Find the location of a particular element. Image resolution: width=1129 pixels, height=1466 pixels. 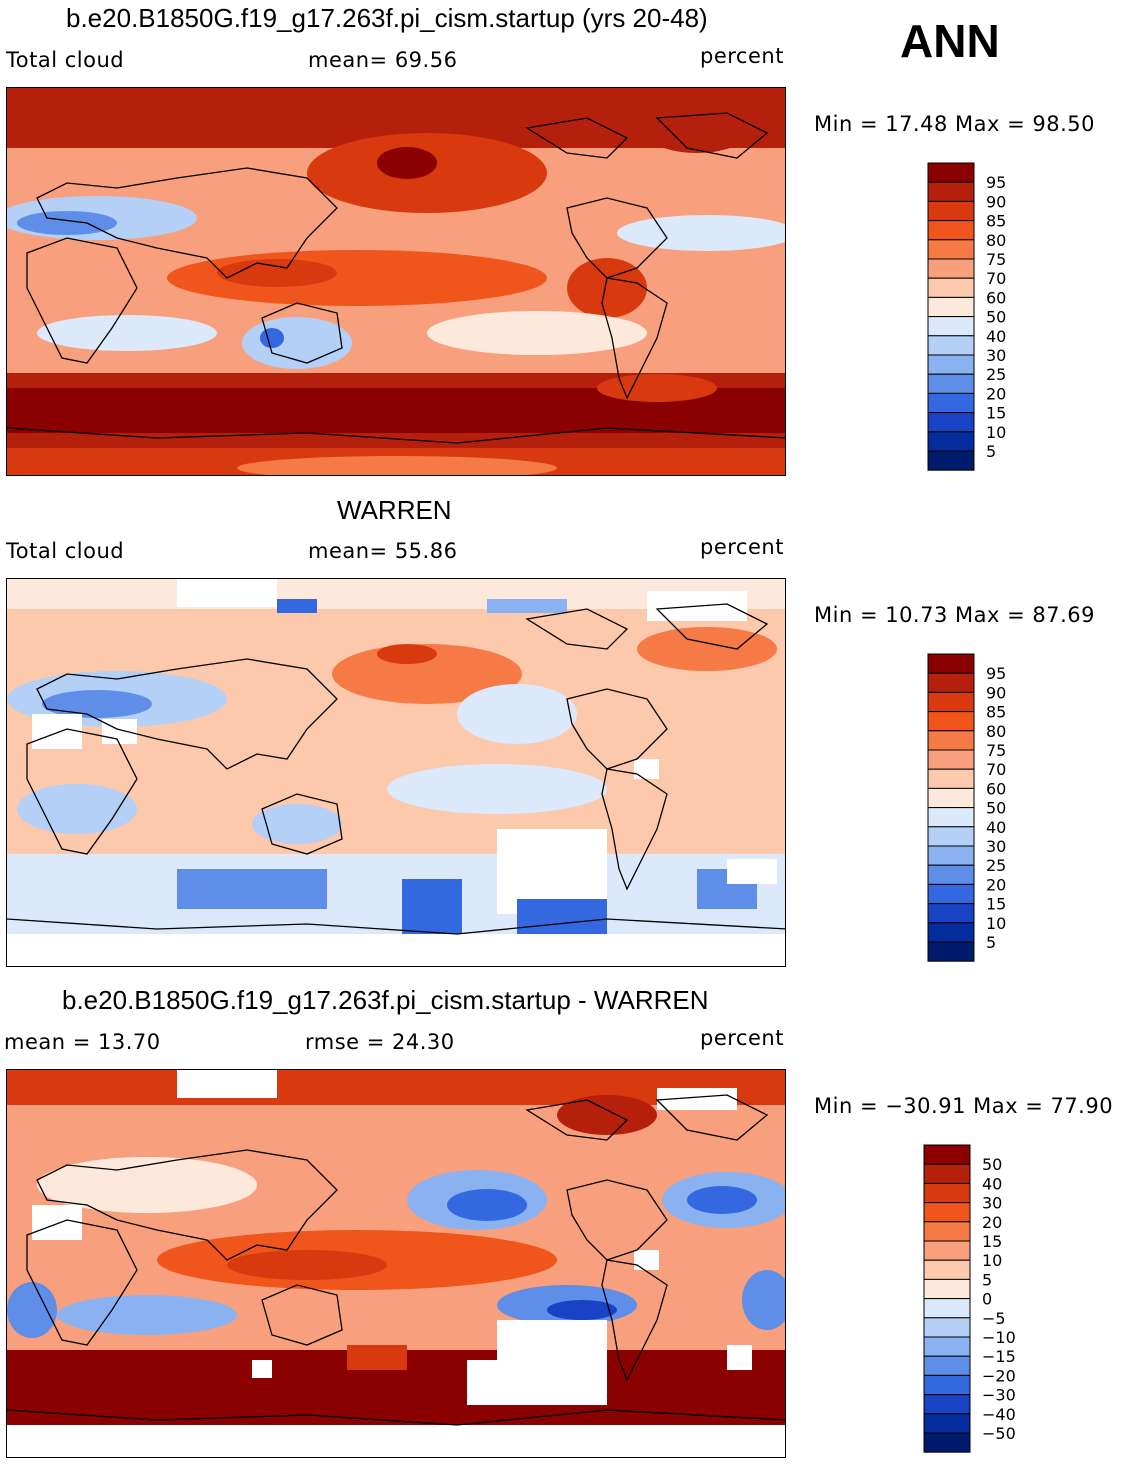

colorbar-3-tick-label: −20 is located at coordinates (999, 1375).